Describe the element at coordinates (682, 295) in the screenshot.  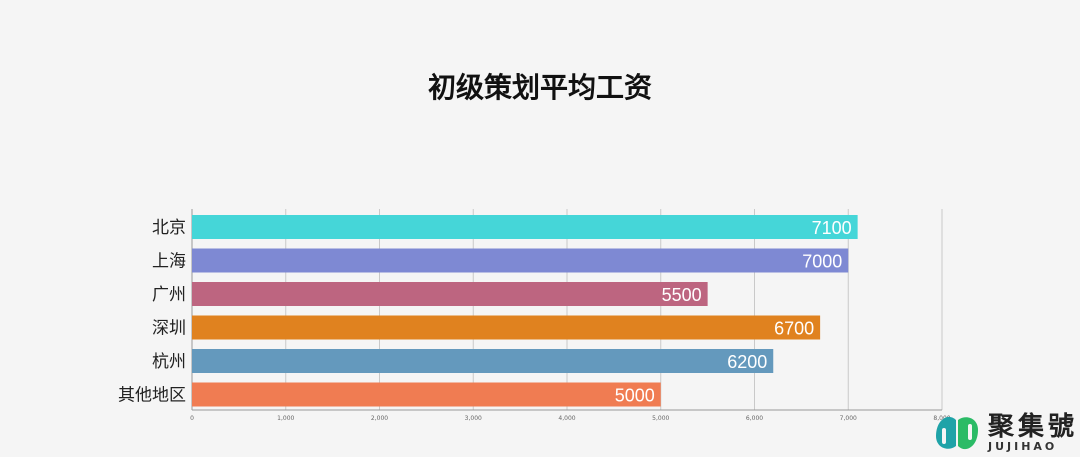
I see `data-label: 5500` at that location.